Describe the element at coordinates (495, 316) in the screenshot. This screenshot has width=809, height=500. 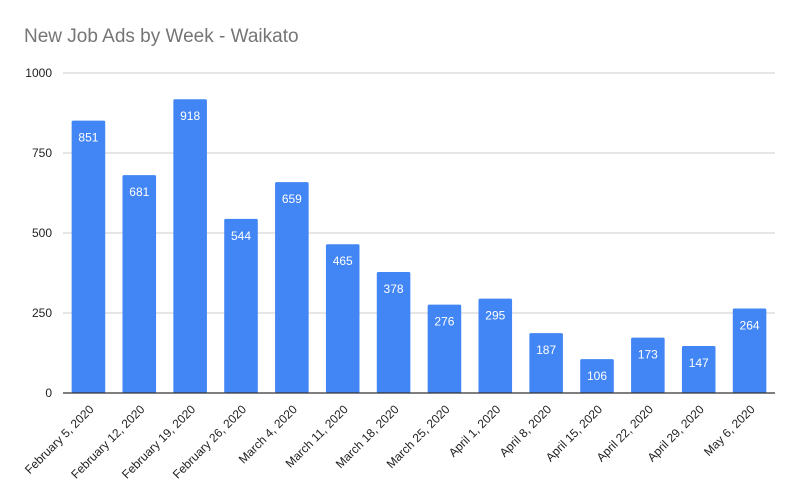
I see `bar-value-label: 295` at that location.